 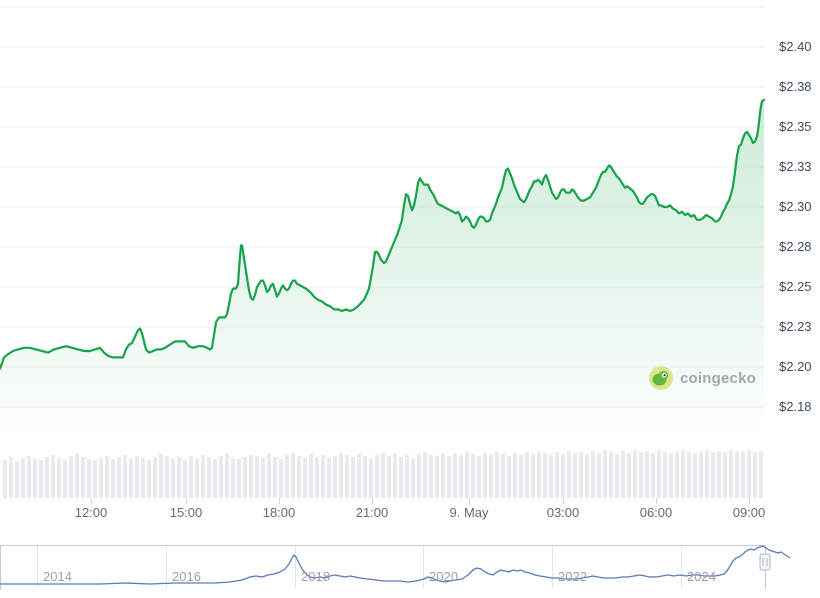 What do you see at coordinates (795, 326) in the screenshot?
I see `price-axis-label: $2.23` at bounding box center [795, 326].